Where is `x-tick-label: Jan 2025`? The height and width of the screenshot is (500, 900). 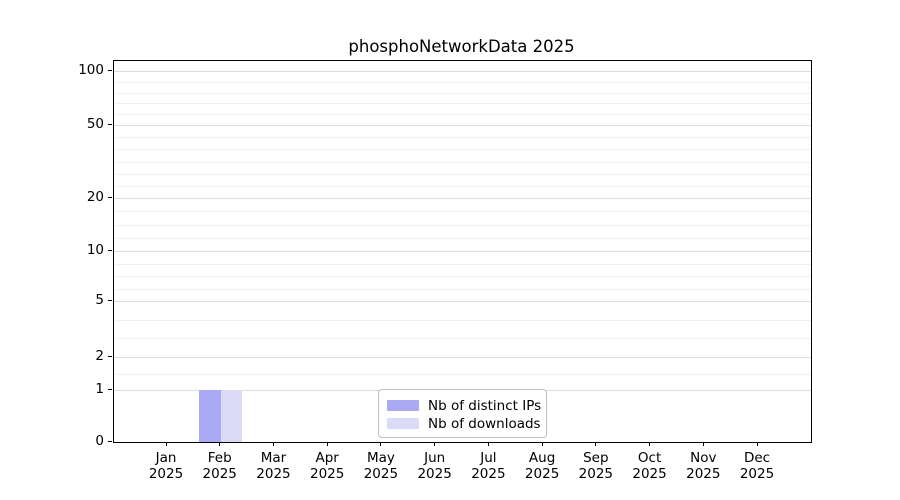 x-tick-label: Jan 2025 is located at coordinates (166, 466).